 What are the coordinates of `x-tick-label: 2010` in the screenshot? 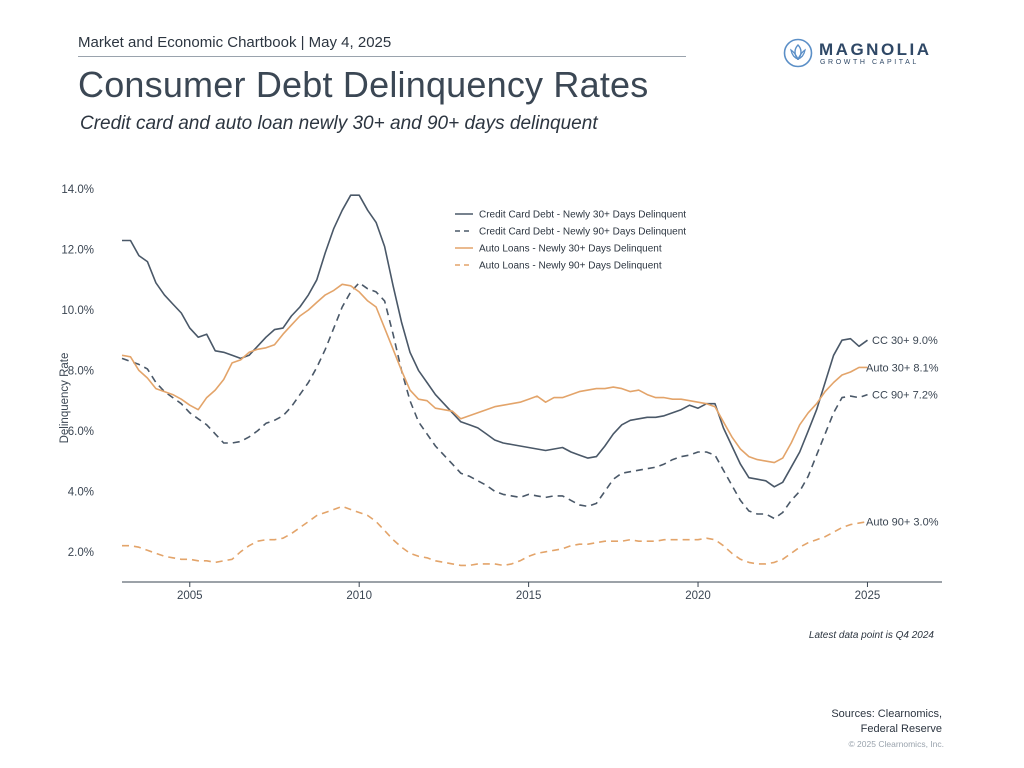 It's located at (359, 596).